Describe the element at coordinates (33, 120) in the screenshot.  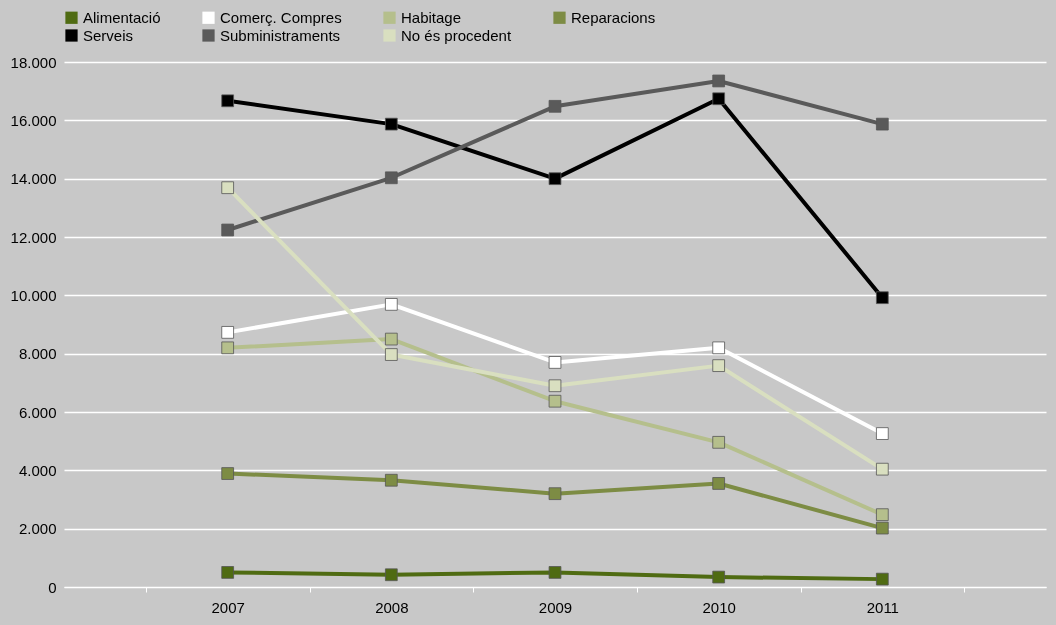
I see `y-tick-label: 16.000` at that location.